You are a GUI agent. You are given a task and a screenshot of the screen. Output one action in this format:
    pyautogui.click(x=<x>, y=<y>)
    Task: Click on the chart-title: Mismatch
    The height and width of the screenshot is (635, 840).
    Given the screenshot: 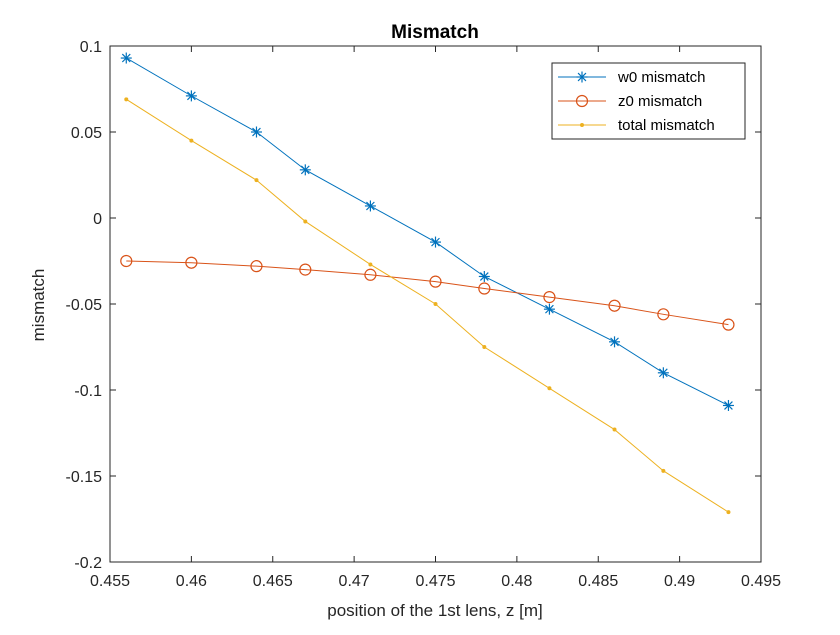 What is the action you would take?
    pyautogui.click(x=435, y=32)
    